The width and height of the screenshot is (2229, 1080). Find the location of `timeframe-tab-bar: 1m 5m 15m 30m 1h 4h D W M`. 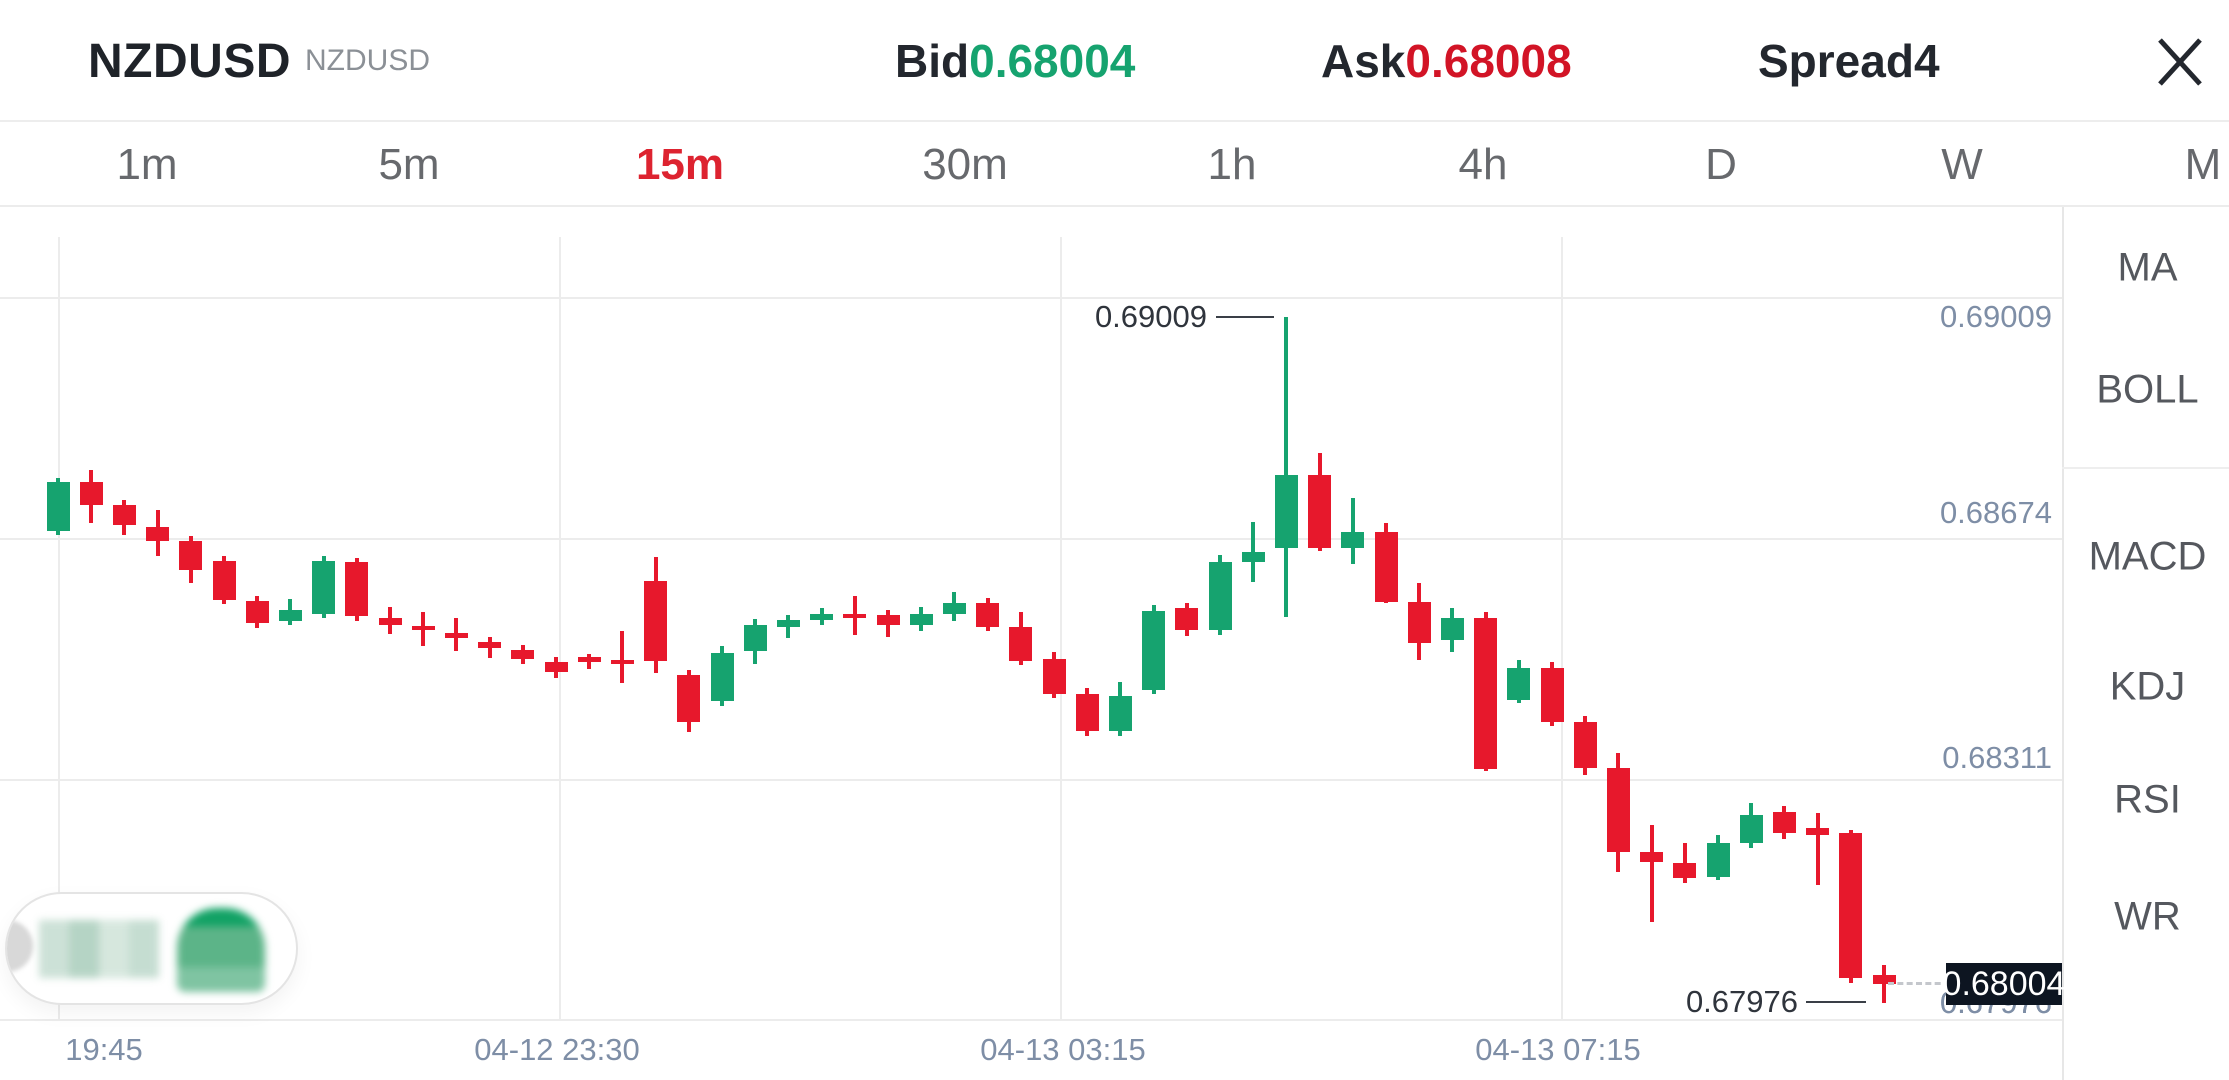

timeframe-tab-bar: 1m 5m 15m 30m 1h 4h D W M is located at coordinates (1114, 164).